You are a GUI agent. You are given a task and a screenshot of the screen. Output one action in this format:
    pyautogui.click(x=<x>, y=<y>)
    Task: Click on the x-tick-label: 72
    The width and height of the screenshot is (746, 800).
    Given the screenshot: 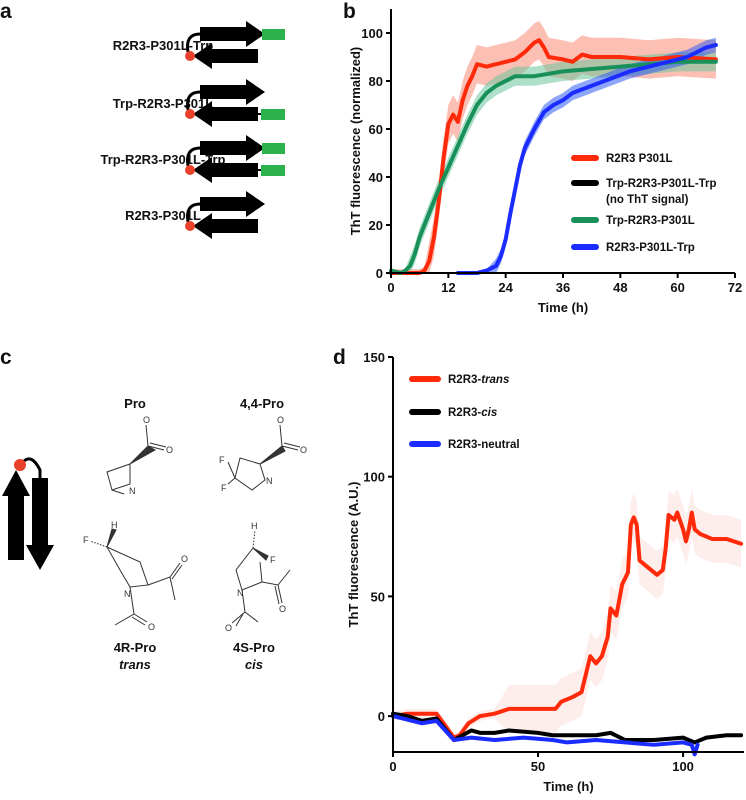 What is the action you would take?
    pyautogui.click(x=735, y=287)
    